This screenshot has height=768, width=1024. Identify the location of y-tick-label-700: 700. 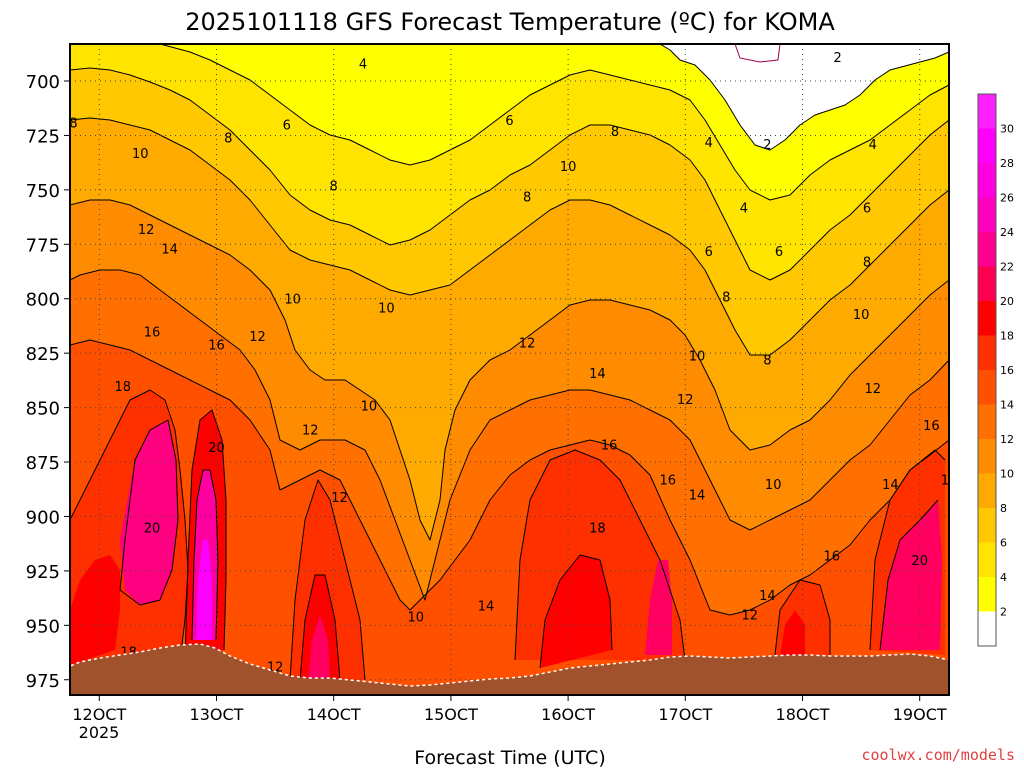
(43, 82).